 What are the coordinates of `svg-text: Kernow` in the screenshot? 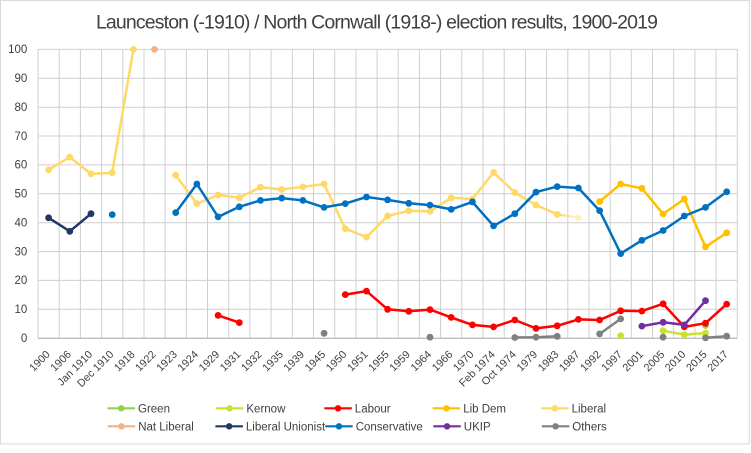 It's located at (266, 409).